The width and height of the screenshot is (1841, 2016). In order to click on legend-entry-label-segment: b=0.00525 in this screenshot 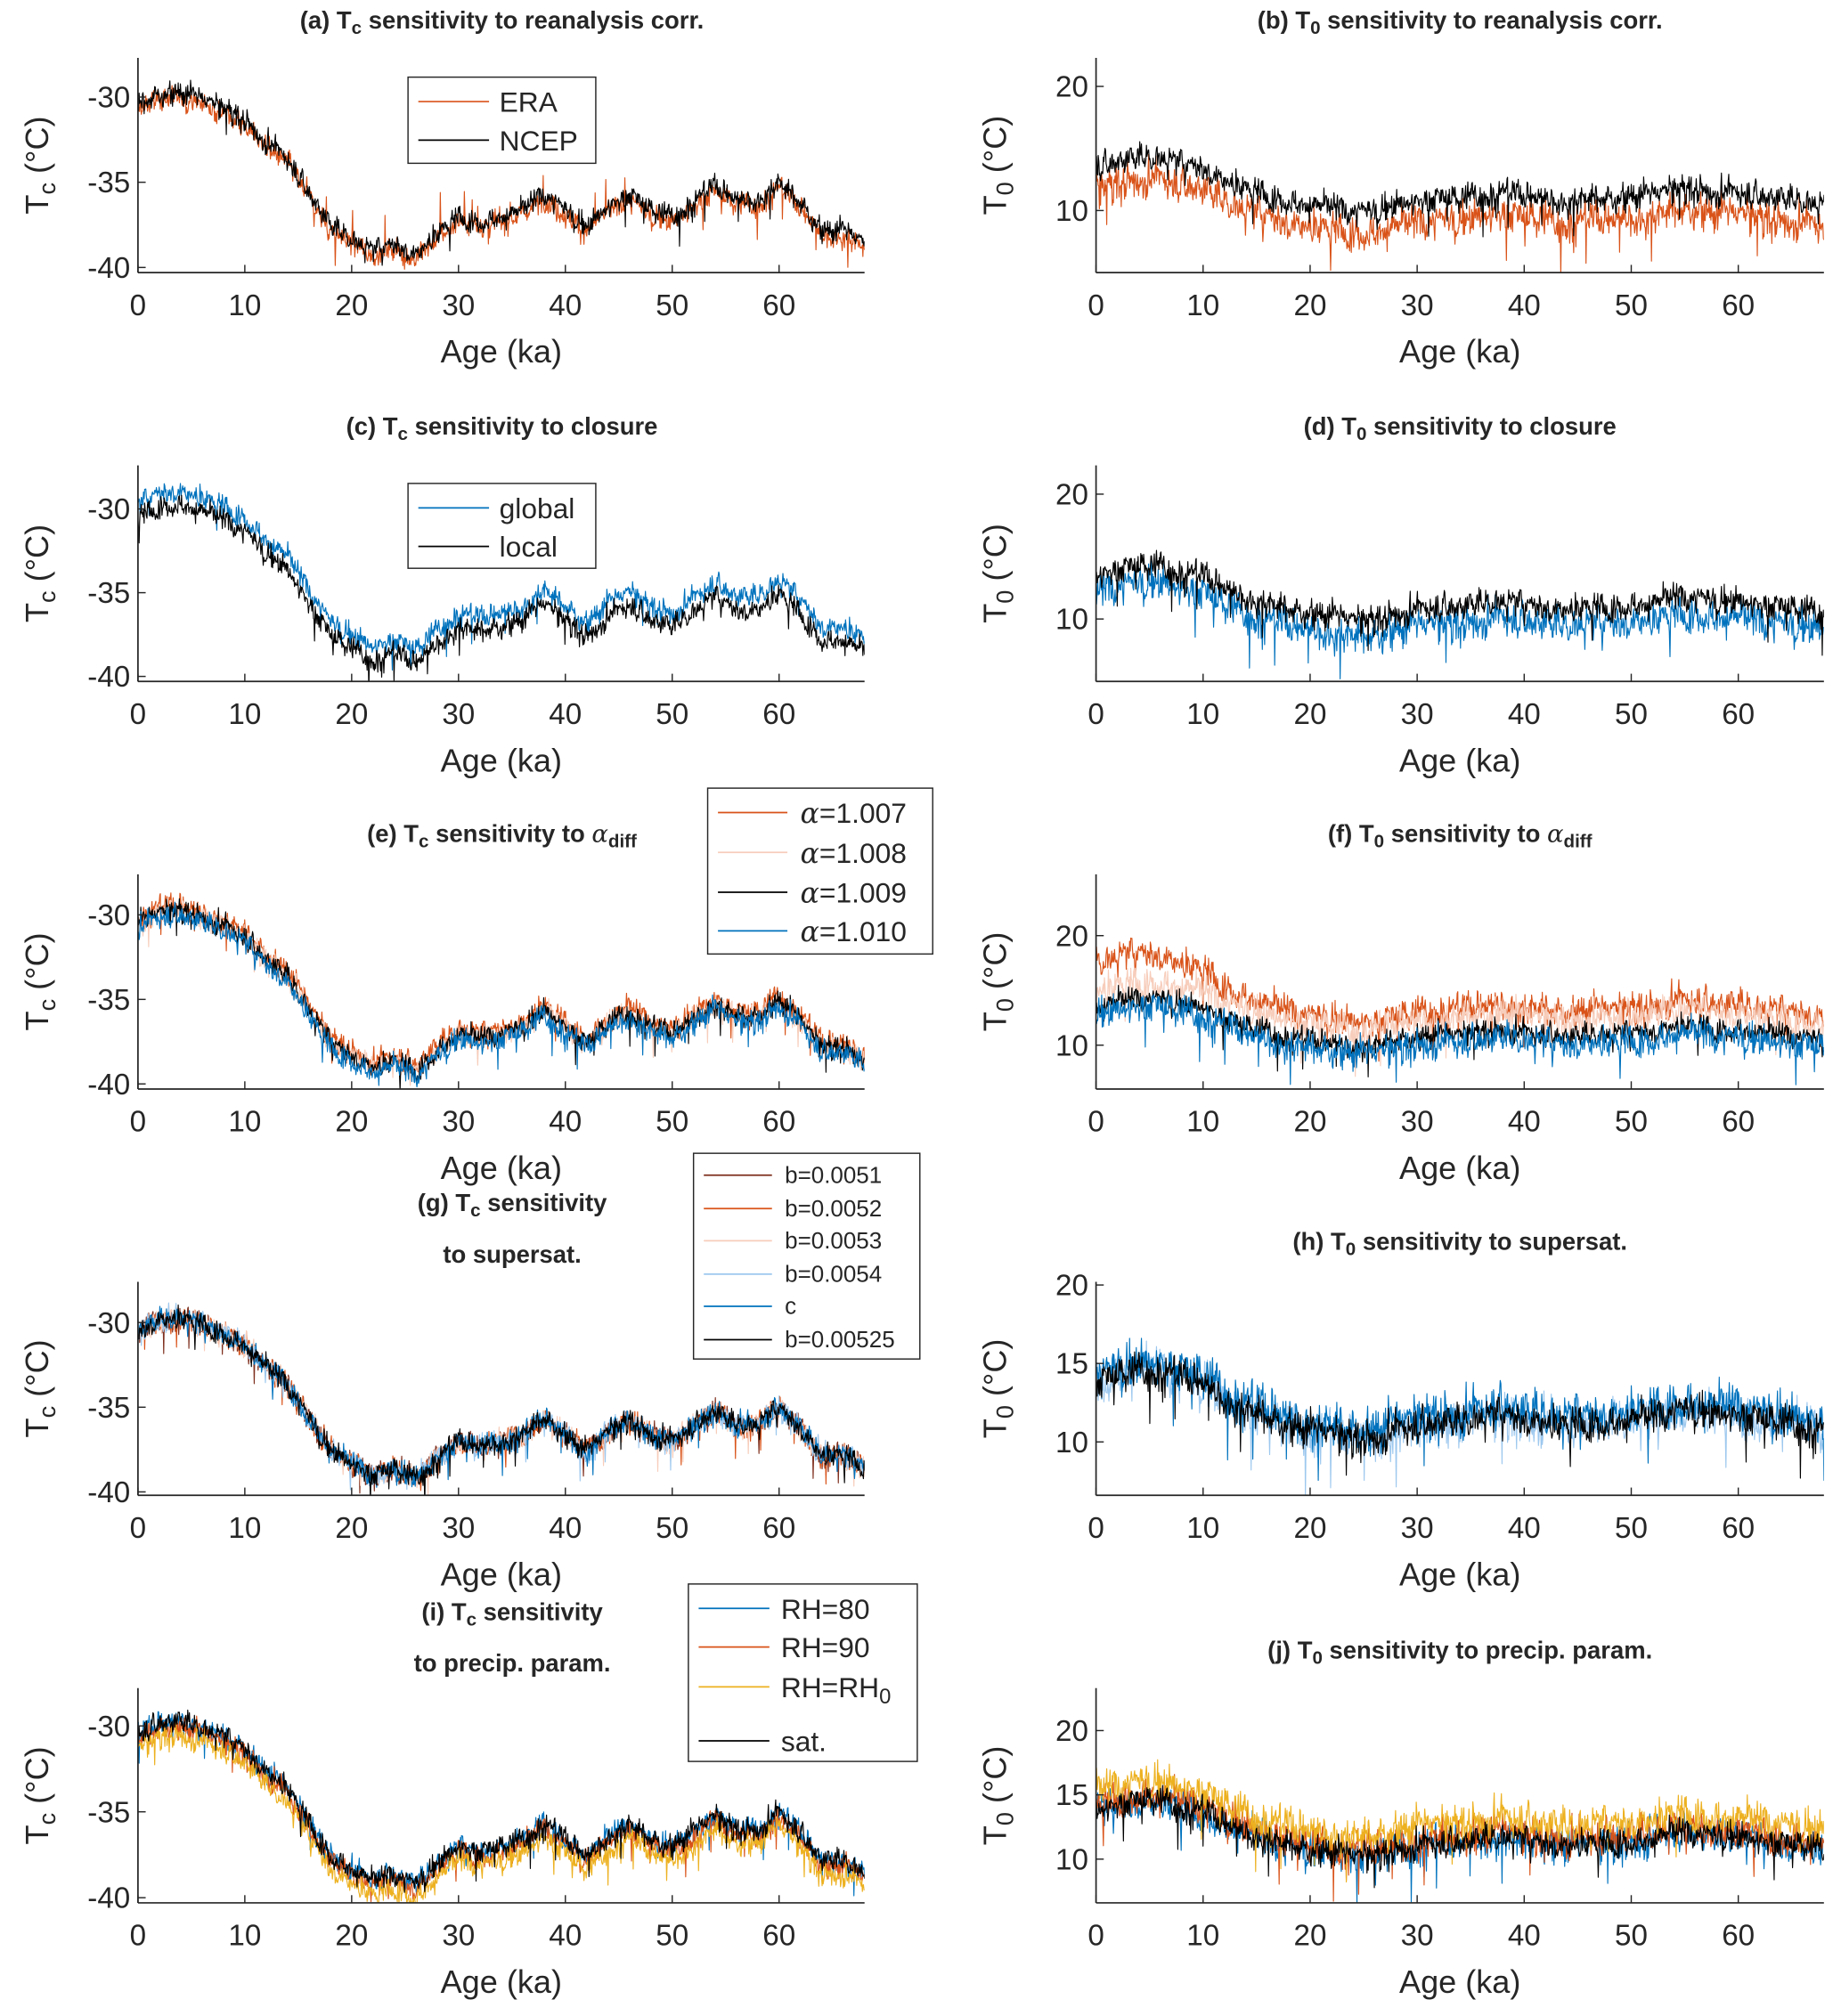, I will do `click(839, 1339)`.